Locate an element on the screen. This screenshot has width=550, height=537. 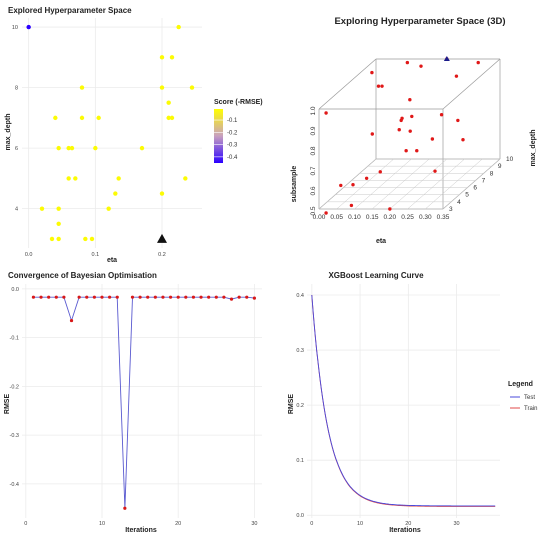
z-tick-label: 9 is located at coordinates (500, 166).